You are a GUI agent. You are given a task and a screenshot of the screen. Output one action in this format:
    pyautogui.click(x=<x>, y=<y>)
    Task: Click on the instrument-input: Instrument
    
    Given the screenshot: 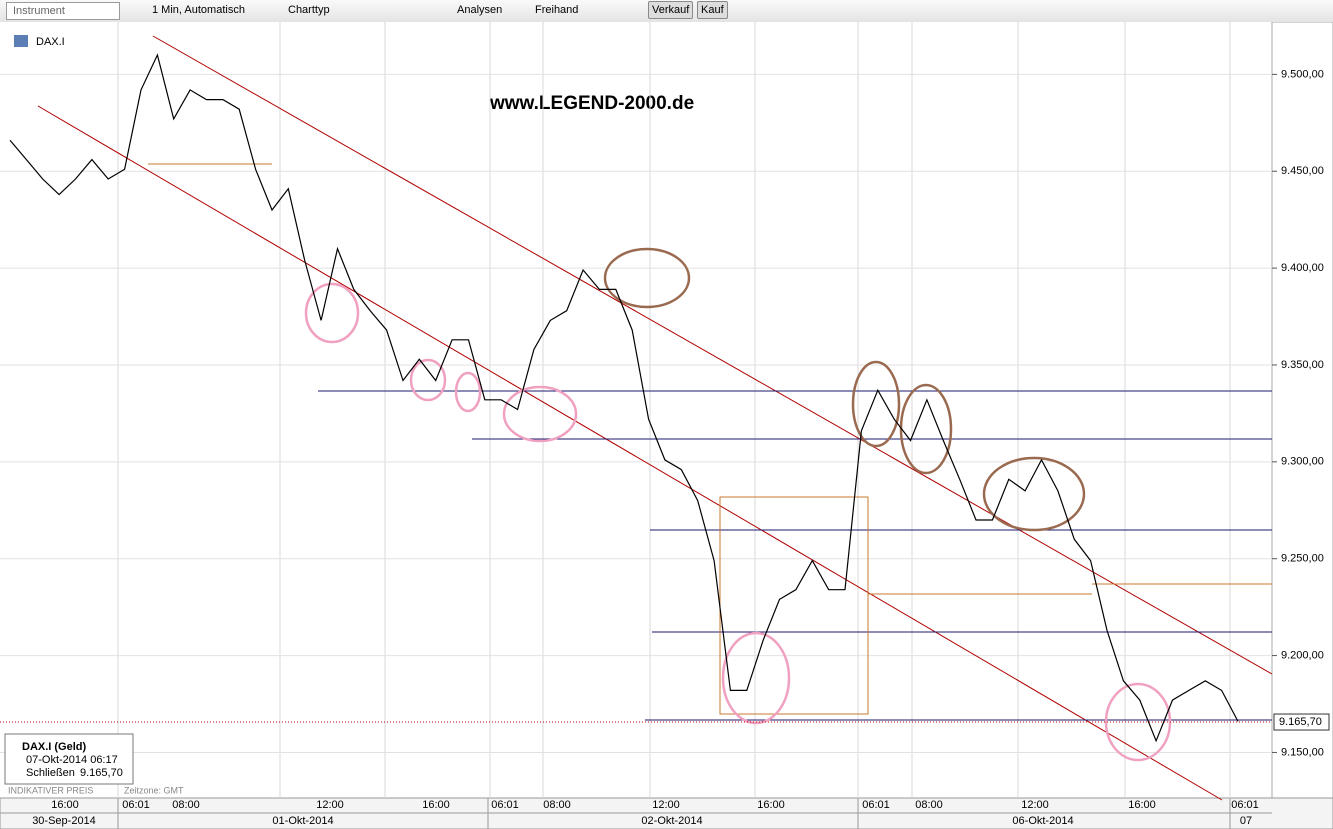 What is the action you would take?
    pyautogui.click(x=63, y=11)
    